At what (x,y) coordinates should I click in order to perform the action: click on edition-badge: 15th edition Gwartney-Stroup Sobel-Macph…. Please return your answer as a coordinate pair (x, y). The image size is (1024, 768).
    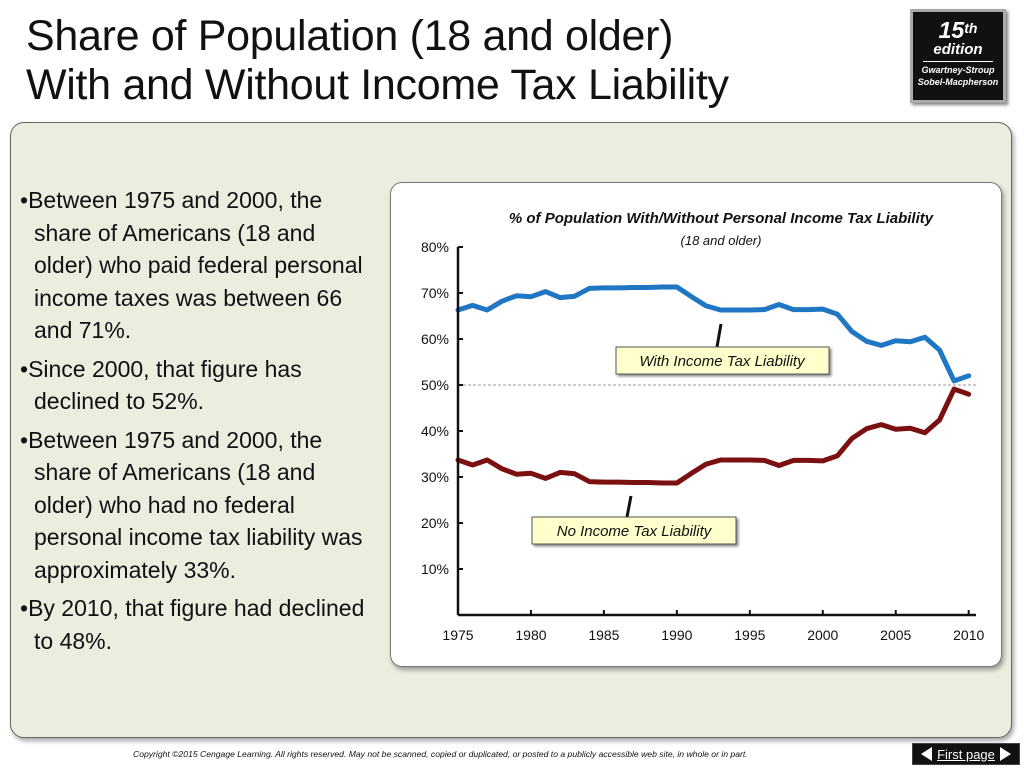
    Looking at the image, I should click on (958, 56).